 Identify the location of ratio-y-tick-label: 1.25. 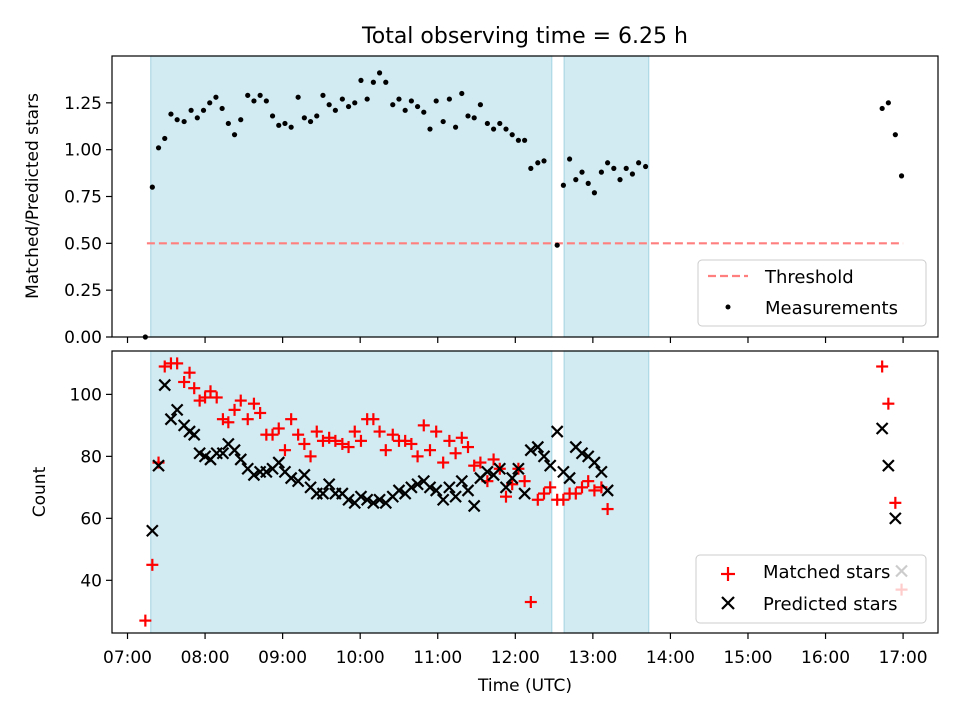
(83, 104).